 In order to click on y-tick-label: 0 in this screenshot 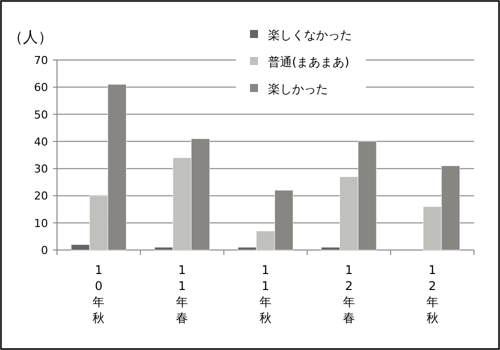, I will do `click(44, 250)`.